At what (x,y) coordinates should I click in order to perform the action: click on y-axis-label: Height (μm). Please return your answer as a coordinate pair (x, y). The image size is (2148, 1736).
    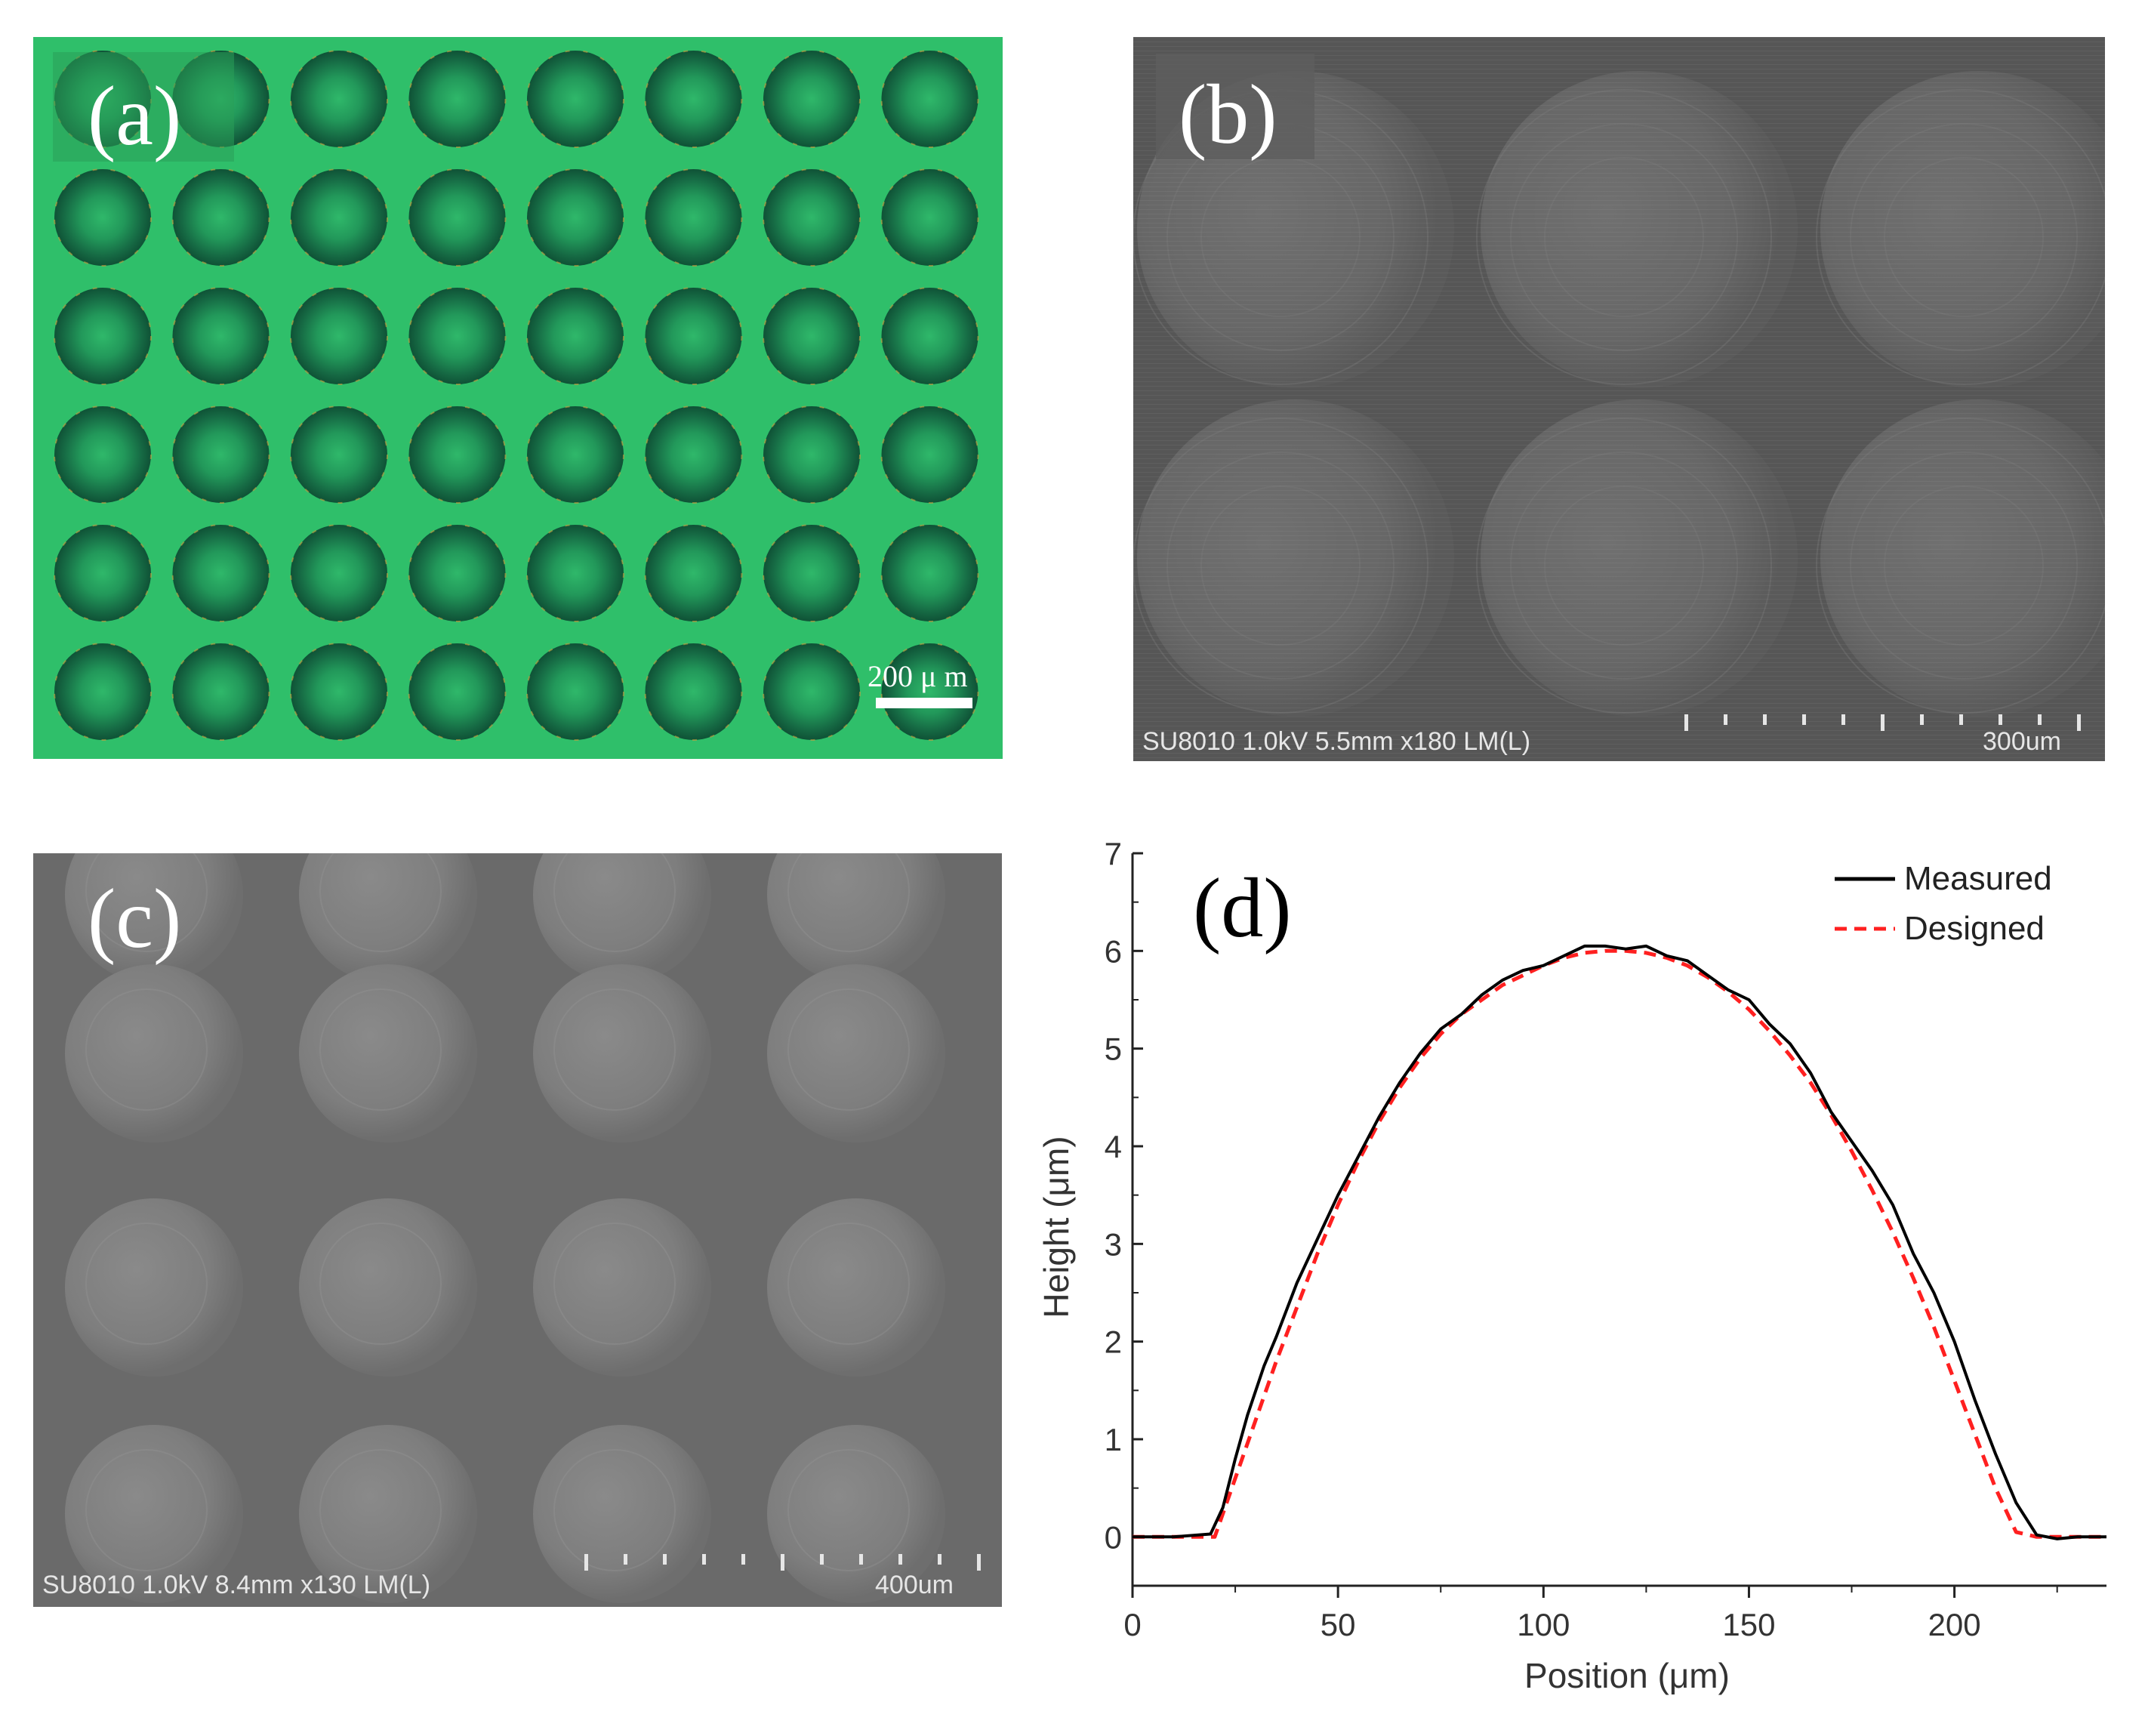
    Looking at the image, I should click on (1056, 1227).